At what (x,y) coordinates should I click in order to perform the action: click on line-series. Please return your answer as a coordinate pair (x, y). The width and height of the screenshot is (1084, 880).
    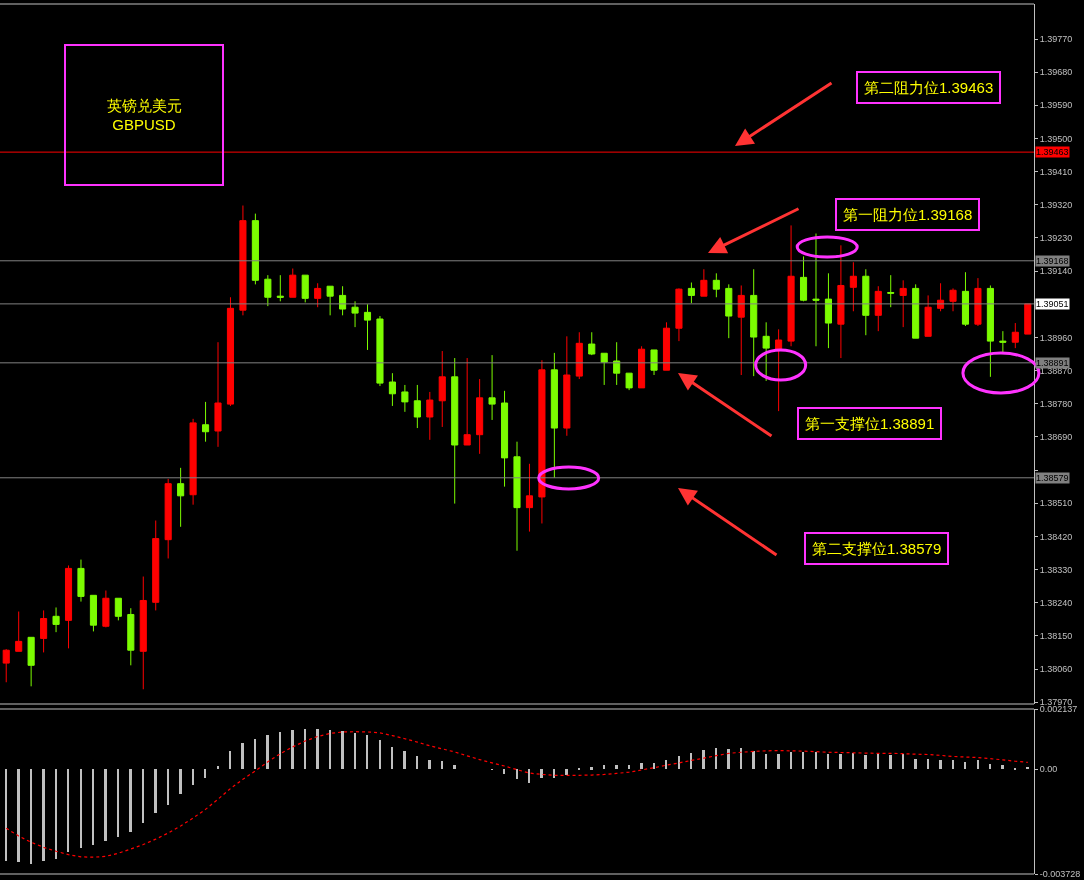
    Looking at the image, I should click on (517, 794).